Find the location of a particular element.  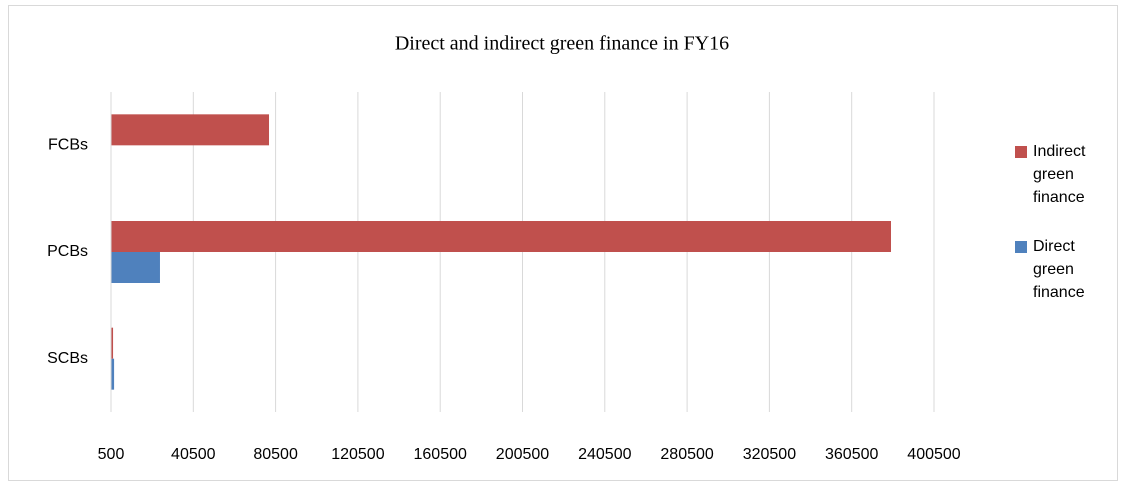

y-tick-label: FCBs is located at coordinates (68, 145).